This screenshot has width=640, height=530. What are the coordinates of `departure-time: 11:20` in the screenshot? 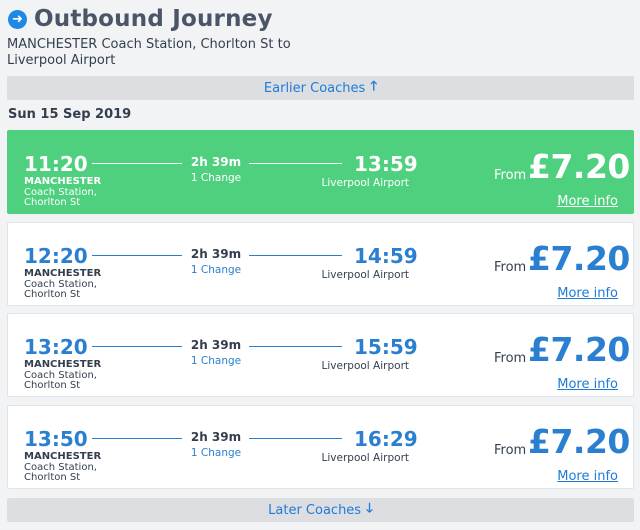 It's located at (56, 164).